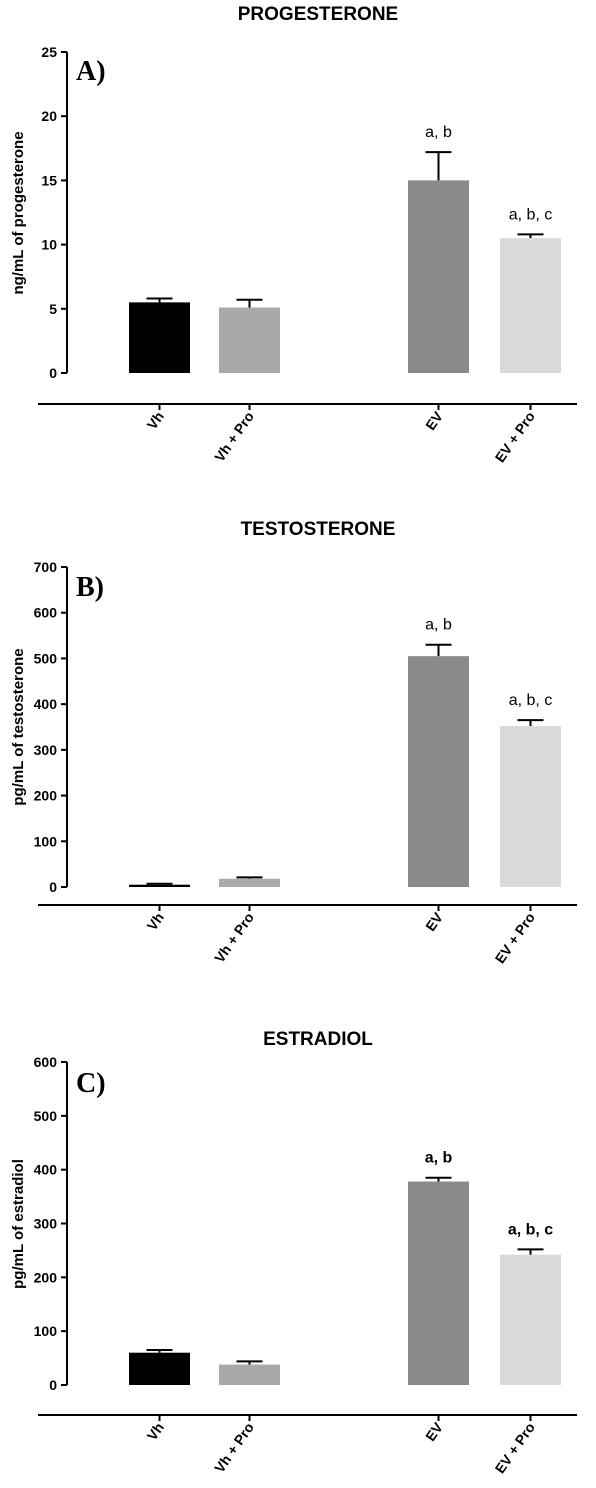 This screenshot has height=1488, width=596. Describe the element at coordinates (318, 529) in the screenshot. I see `chart-title: TESTOSTERONE` at that location.